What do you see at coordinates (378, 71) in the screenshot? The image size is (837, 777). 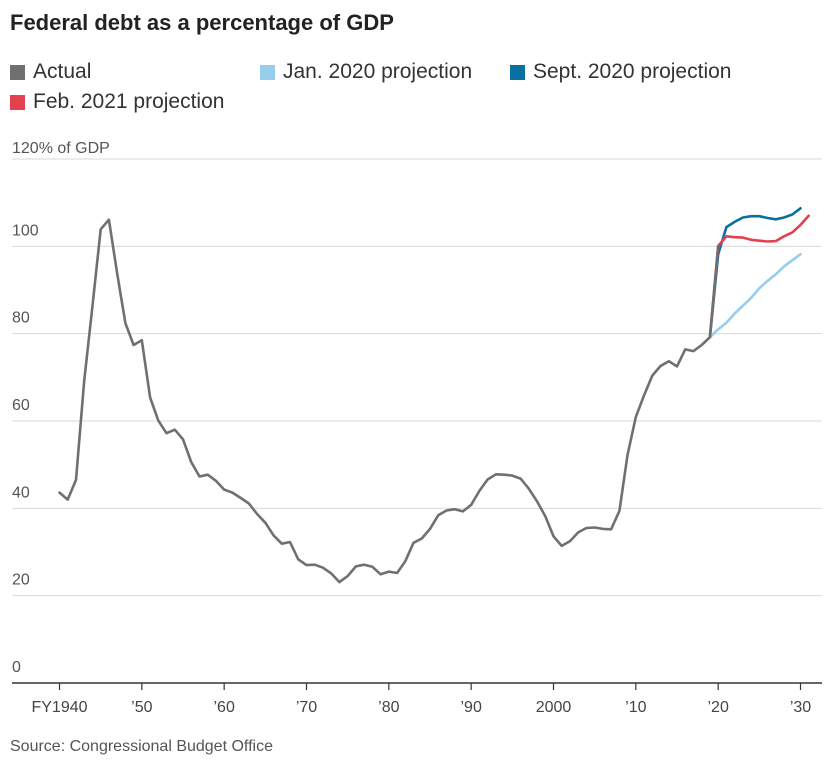 I see `legend-label-jan-2020: Jan. 2020 projection` at bounding box center [378, 71].